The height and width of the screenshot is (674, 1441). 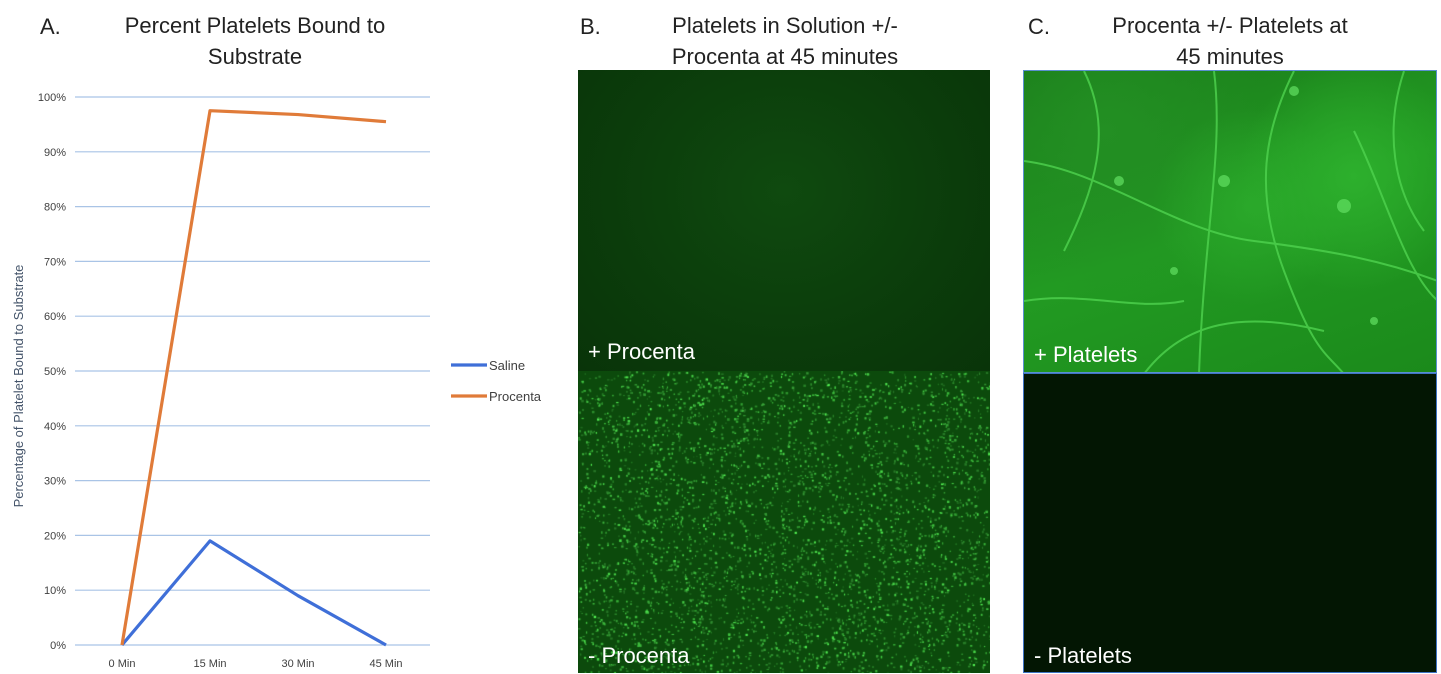 I want to click on micrograph-b-bottom-label: - Procenta, so click(x=639, y=655).